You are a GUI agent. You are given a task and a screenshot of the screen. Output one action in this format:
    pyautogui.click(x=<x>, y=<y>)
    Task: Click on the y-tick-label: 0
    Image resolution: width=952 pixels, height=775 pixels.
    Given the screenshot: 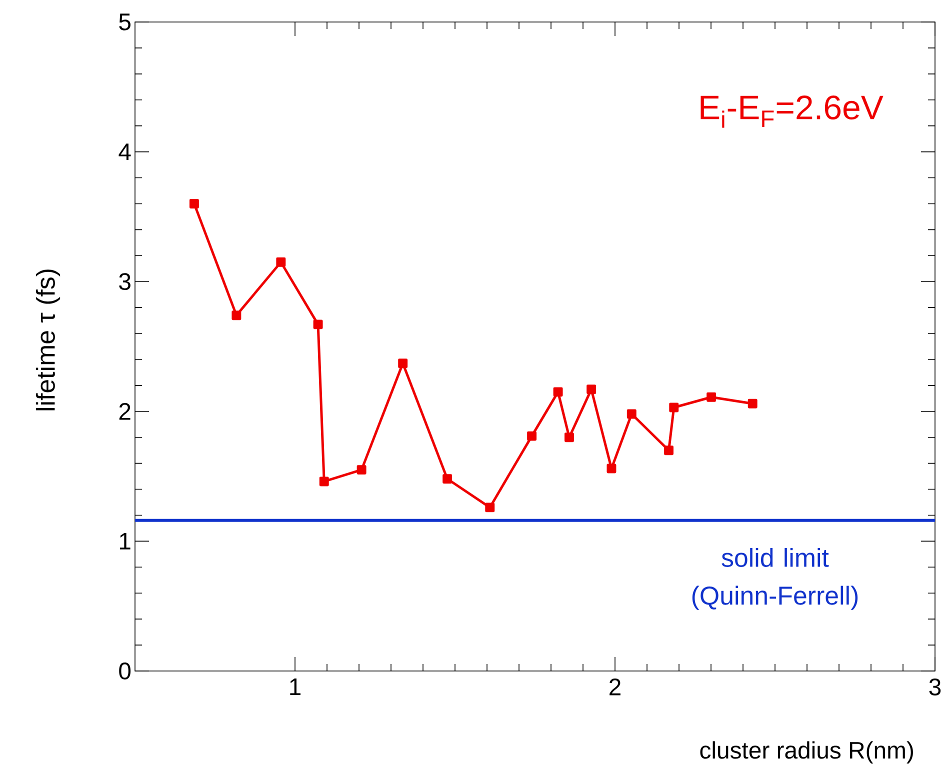 What is the action you would take?
    pyautogui.click(x=125, y=671)
    